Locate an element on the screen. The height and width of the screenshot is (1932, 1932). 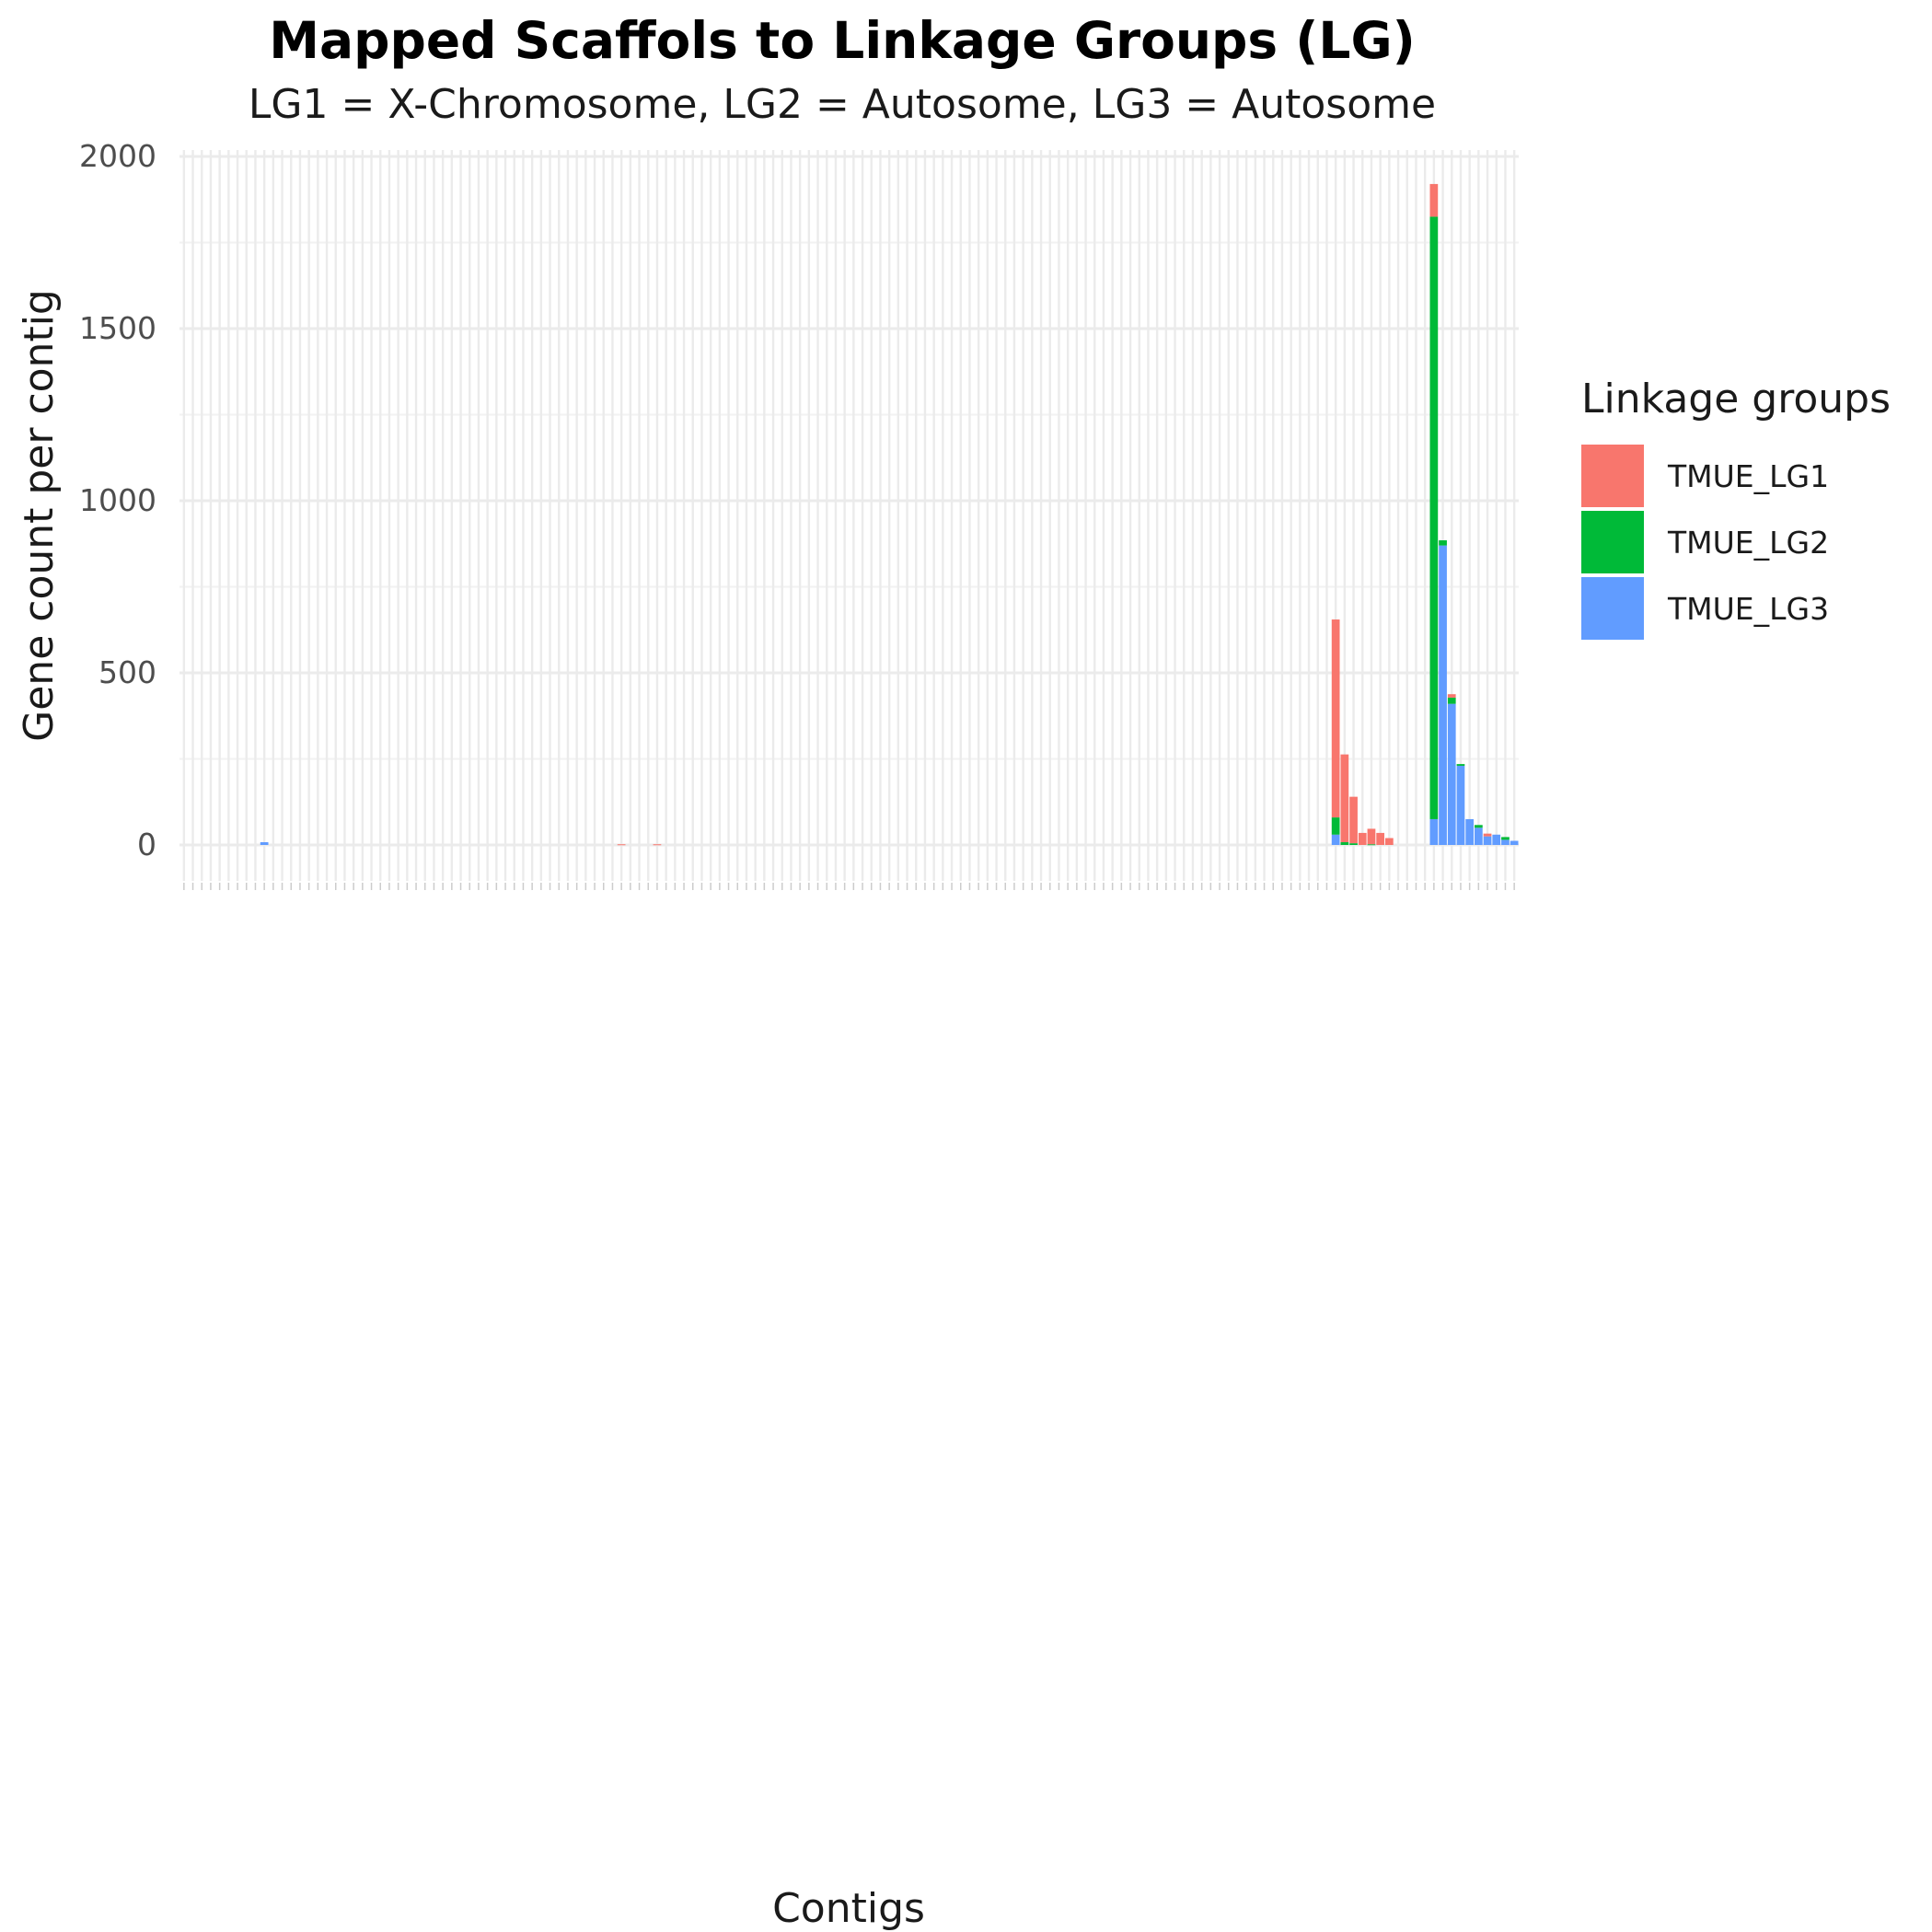
legend-item-lg2: TMUE_LG2 is located at coordinates (1736, 542).